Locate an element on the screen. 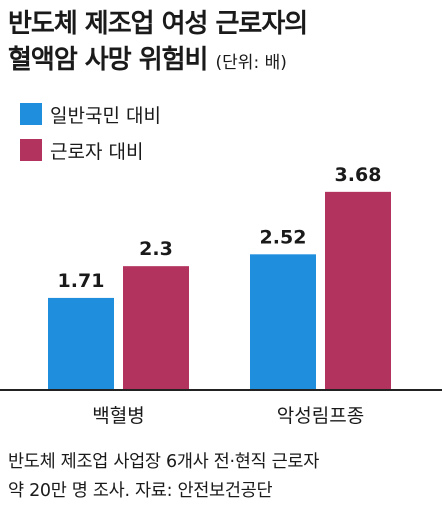  legend: 일반국민 대비 근로자 대비 is located at coordinates (90, 132).